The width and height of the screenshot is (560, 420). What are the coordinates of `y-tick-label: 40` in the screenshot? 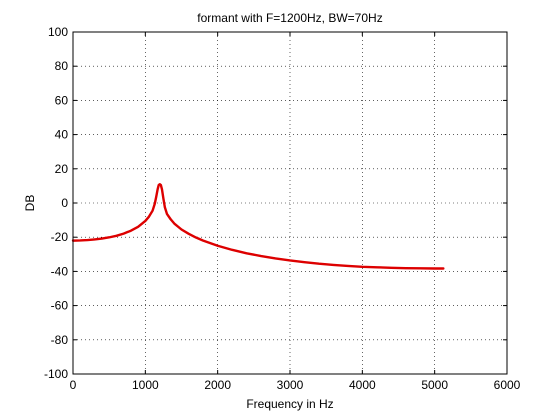 It's located at (62, 135).